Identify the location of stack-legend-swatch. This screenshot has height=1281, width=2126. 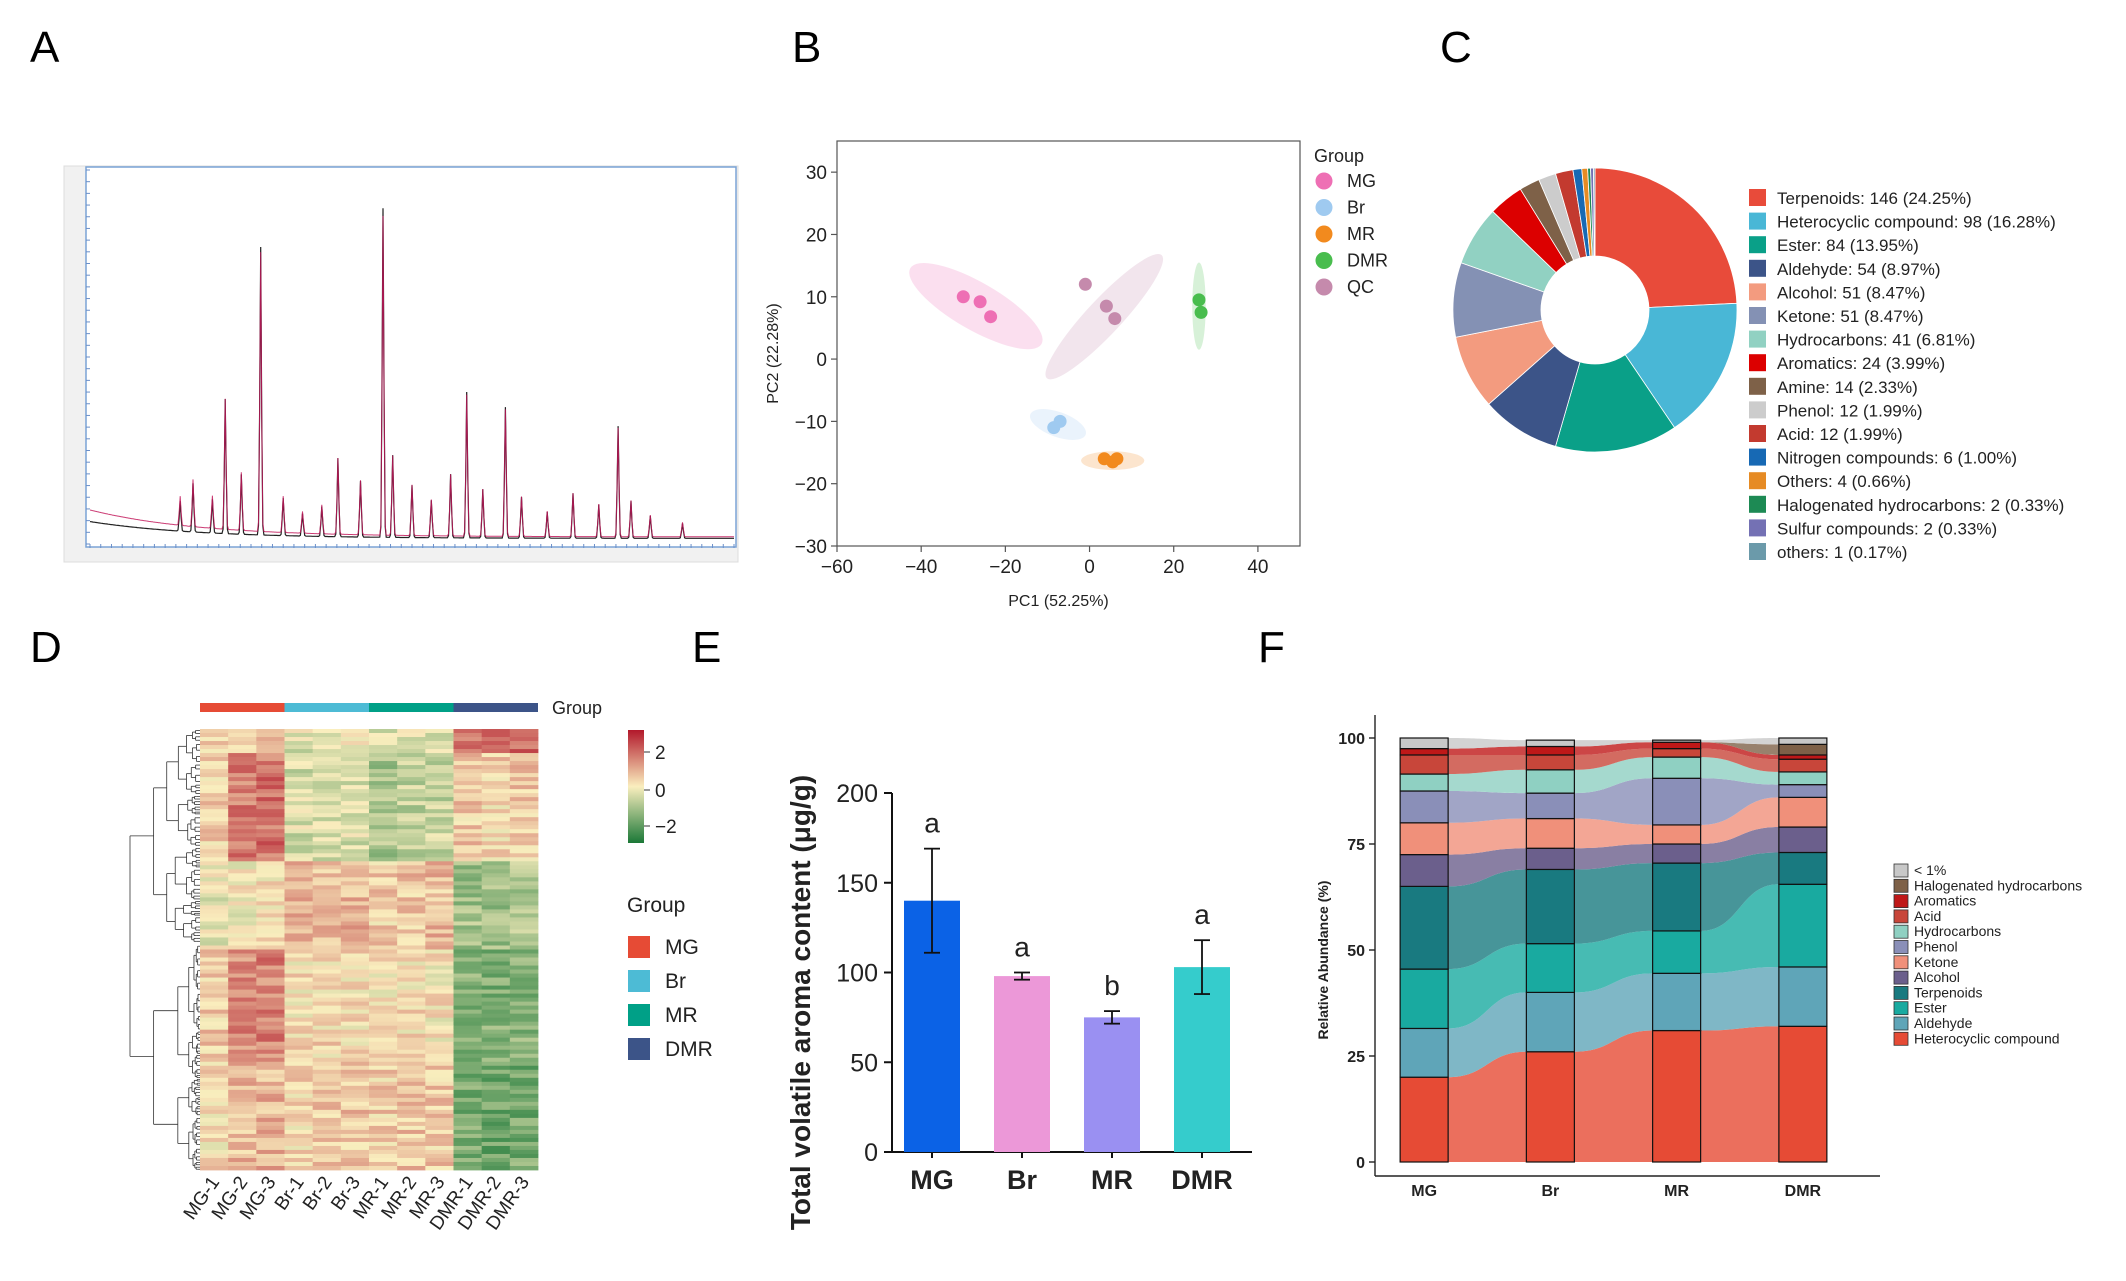
(1901, 870).